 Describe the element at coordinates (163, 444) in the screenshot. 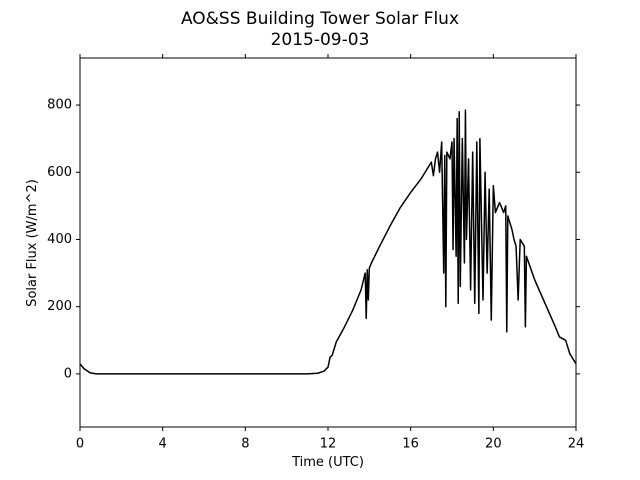

I see `x-tick-label: 4` at that location.